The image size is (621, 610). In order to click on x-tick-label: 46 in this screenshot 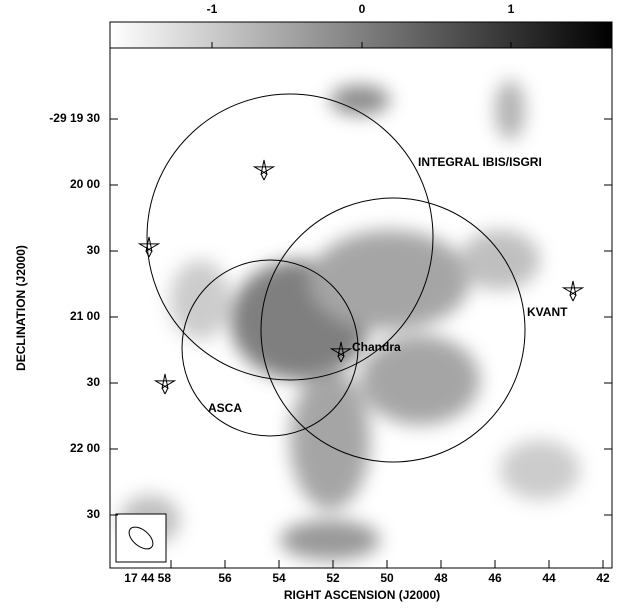, I will do `click(495, 578)`.